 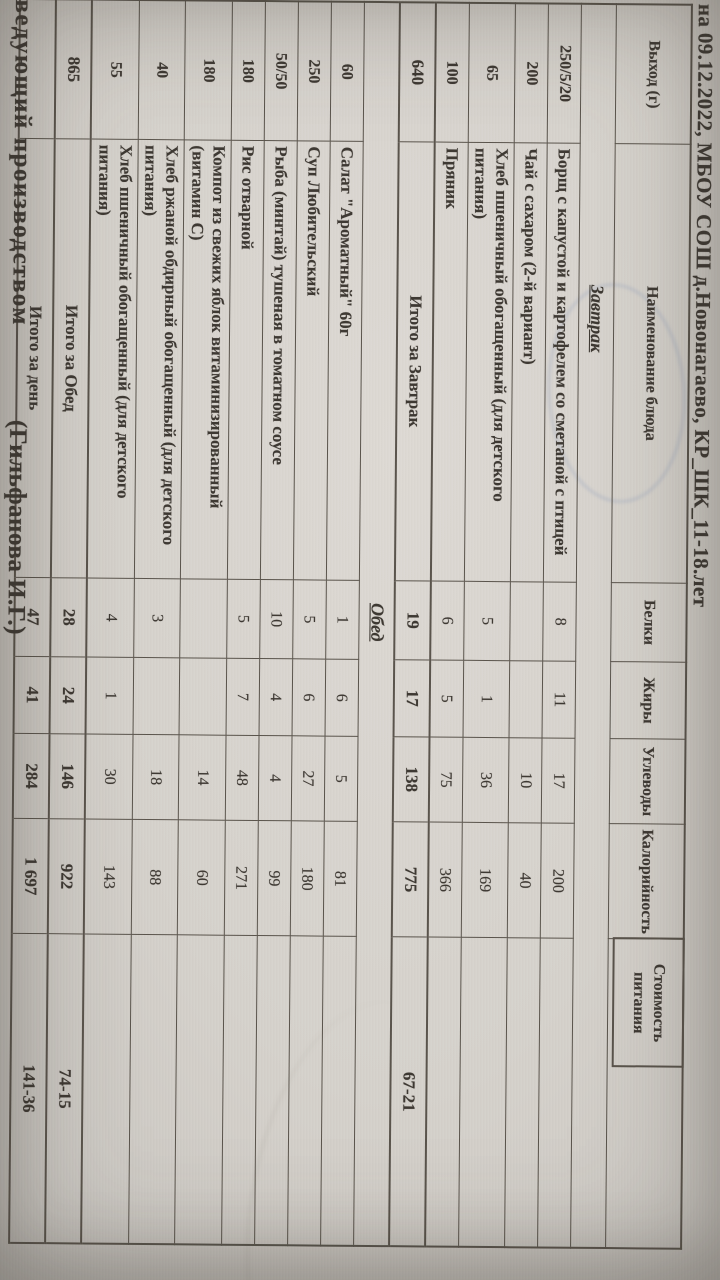 What do you see at coordinates (115, 70) in the screenshot?
I see `cell-out: 55` at bounding box center [115, 70].